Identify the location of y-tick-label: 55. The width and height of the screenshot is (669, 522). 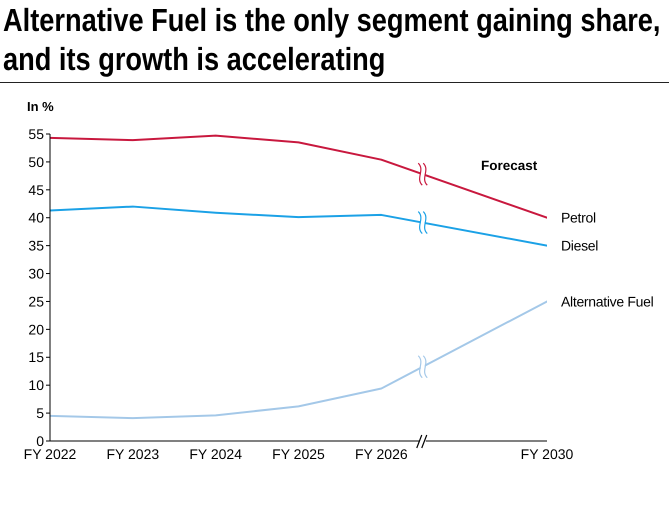
(36, 134).